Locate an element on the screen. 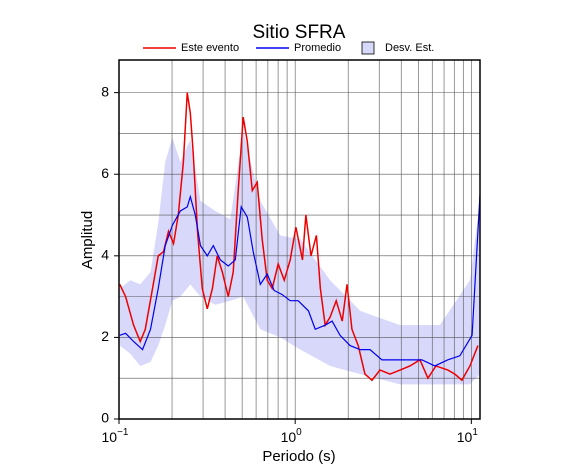 The width and height of the screenshot is (586, 475). legend-swatch is located at coordinates (368, 48).